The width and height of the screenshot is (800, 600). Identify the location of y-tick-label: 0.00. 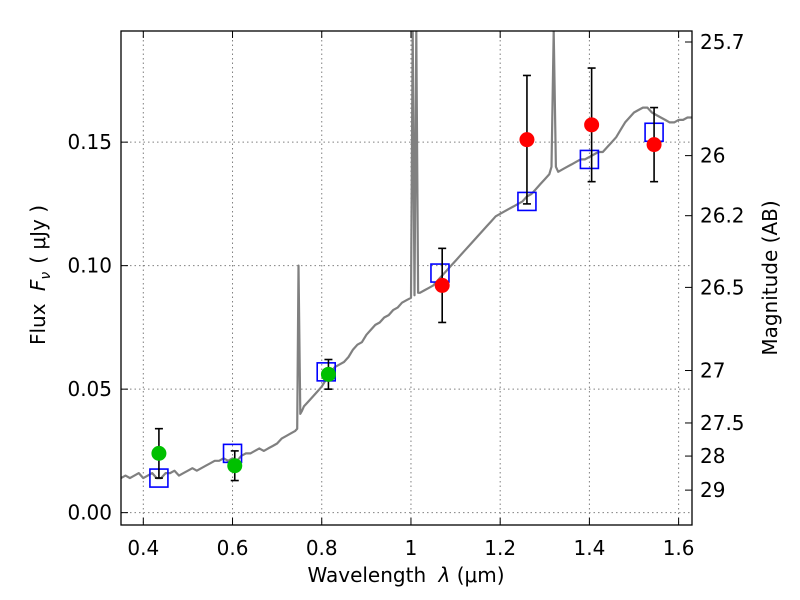
(89, 513).